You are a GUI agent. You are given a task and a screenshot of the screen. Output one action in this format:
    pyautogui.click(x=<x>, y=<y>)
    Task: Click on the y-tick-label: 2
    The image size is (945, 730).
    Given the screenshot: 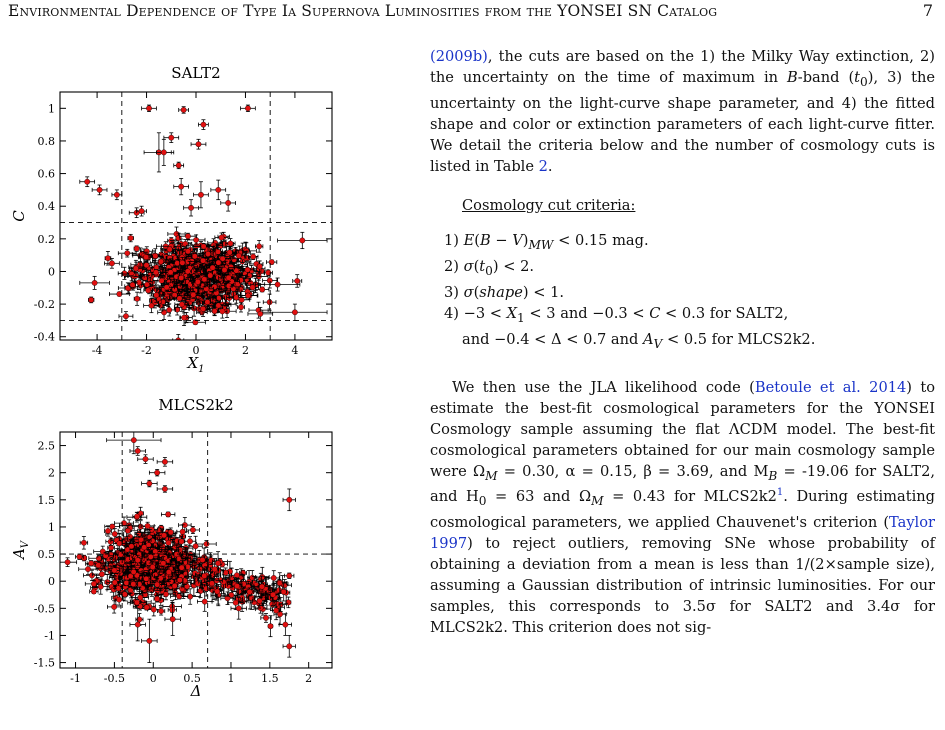 What is the action you would take?
    pyautogui.click(x=51, y=473)
    